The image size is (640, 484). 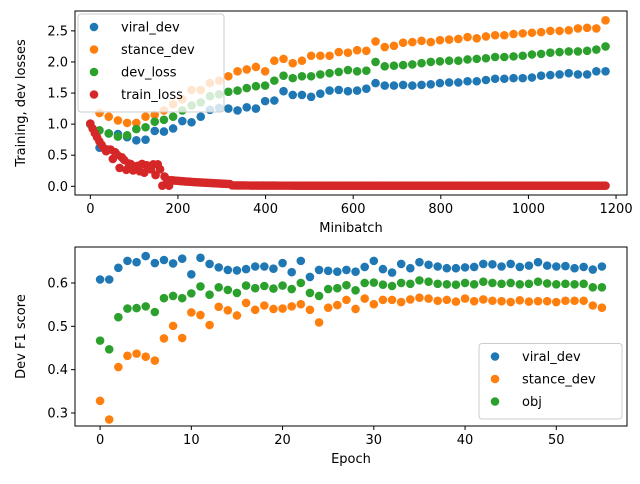 I want to click on f1-chart-y-tick-label: 0.6, so click(x=57, y=283).